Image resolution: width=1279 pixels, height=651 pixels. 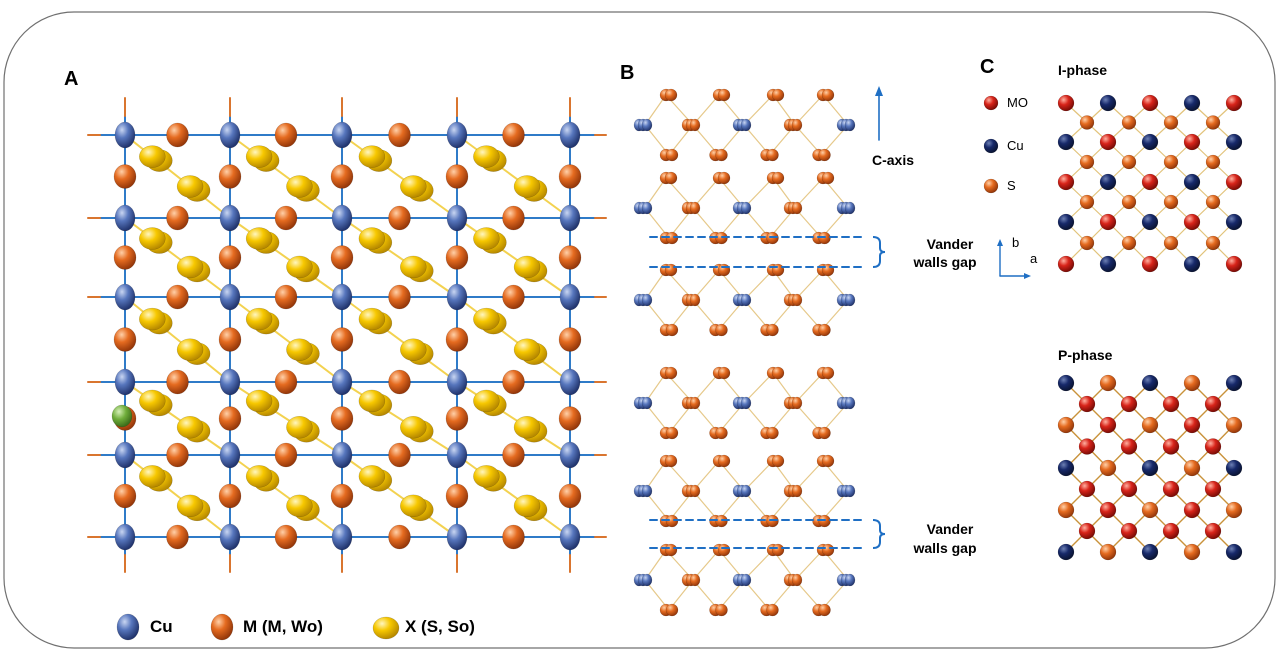 What do you see at coordinates (1234, 222) in the screenshot?
I see `i-phase-cu-atom` at bounding box center [1234, 222].